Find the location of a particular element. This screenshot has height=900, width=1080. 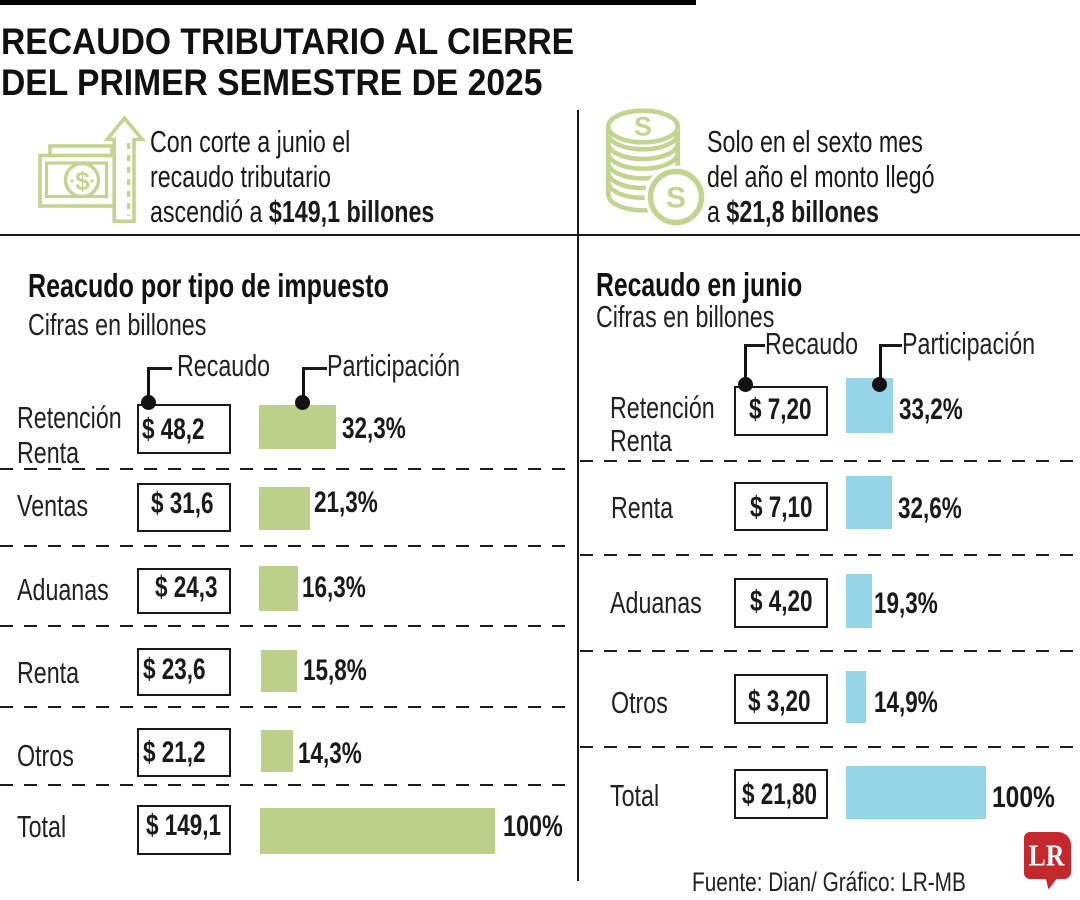

svg-text: LR is located at coordinates (1047, 855).